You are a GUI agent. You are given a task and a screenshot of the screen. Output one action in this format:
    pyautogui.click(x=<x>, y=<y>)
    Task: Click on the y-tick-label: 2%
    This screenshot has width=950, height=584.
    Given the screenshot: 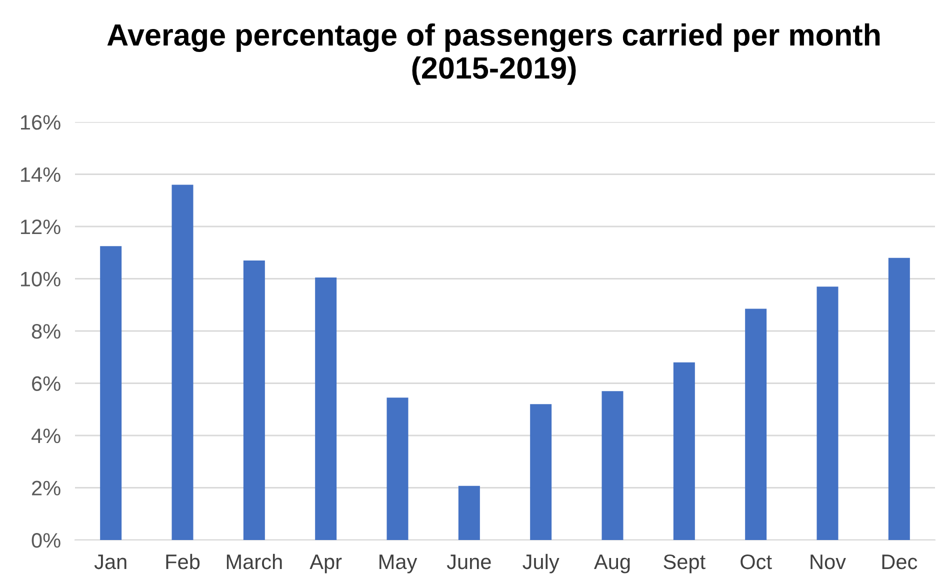 What is the action you would take?
    pyautogui.click(x=46, y=488)
    